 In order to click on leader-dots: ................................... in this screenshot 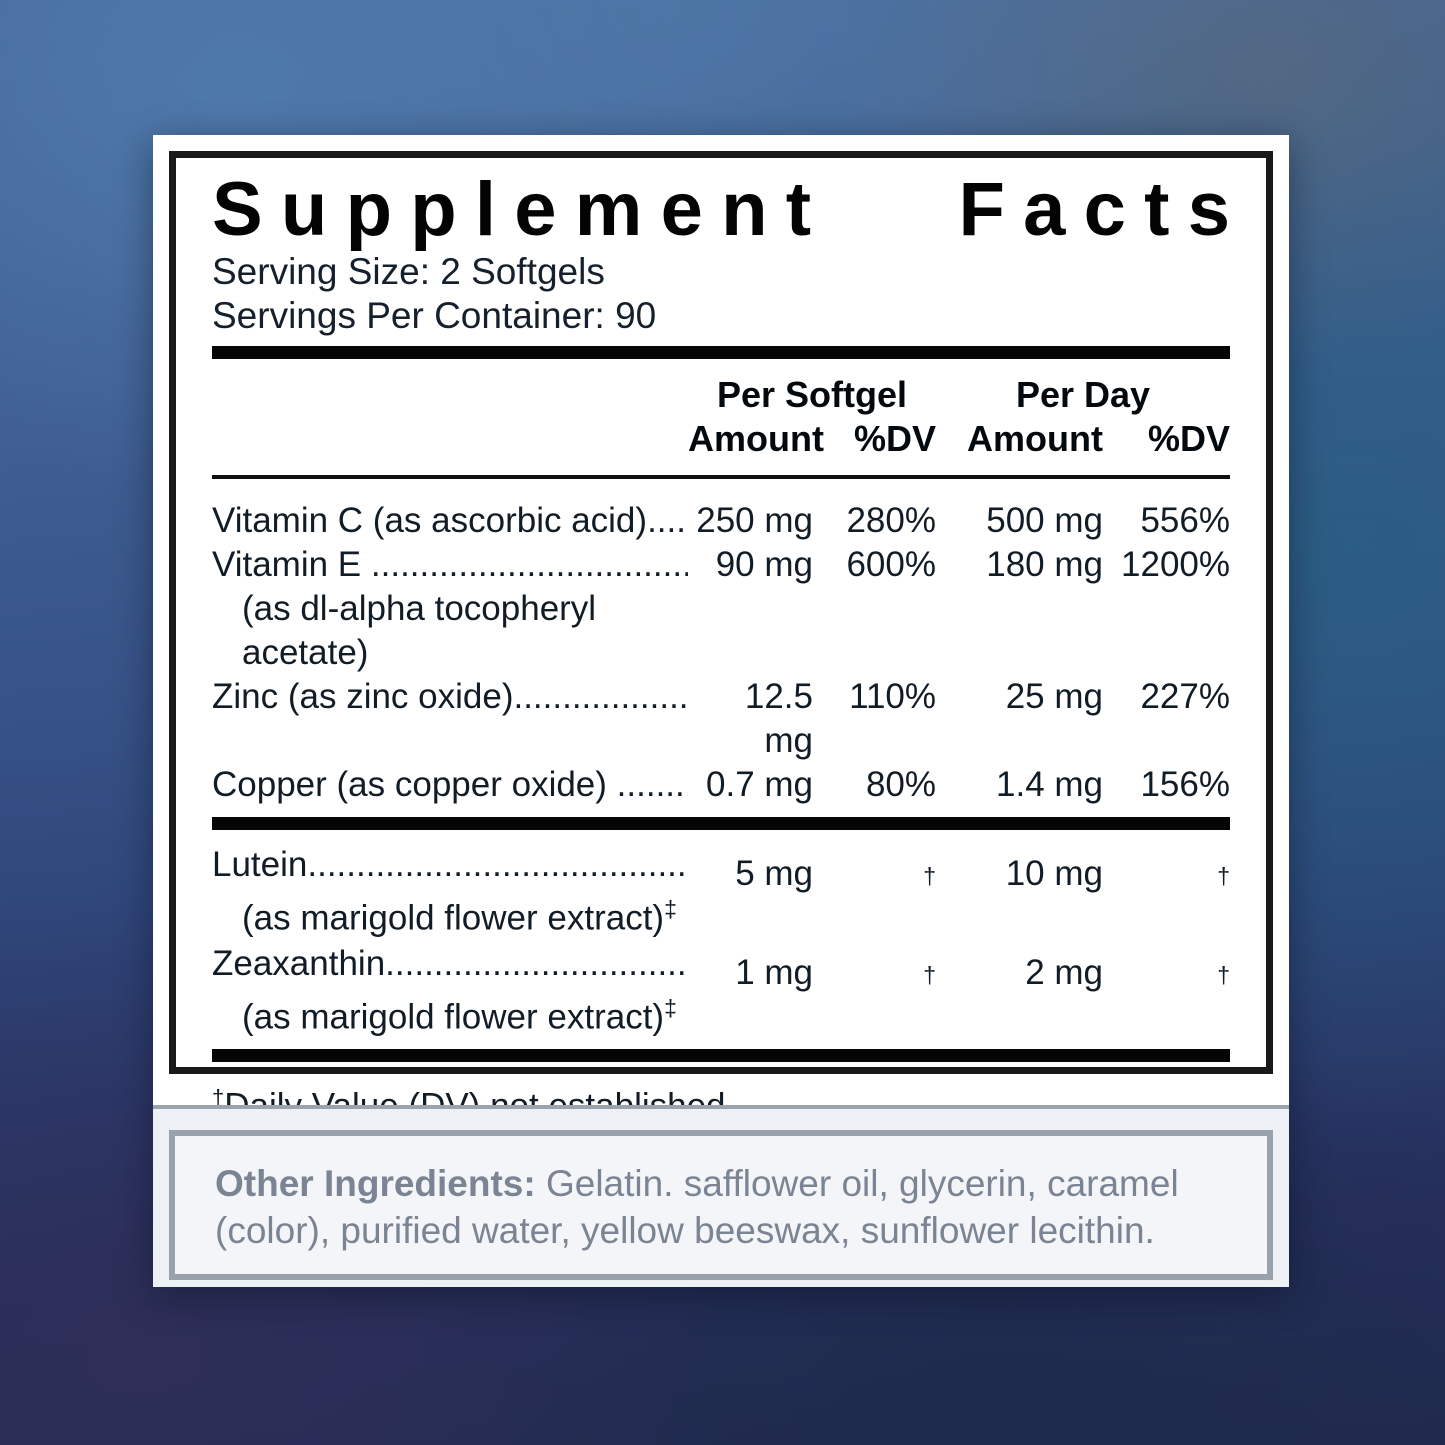, I will do `click(529, 564)`.